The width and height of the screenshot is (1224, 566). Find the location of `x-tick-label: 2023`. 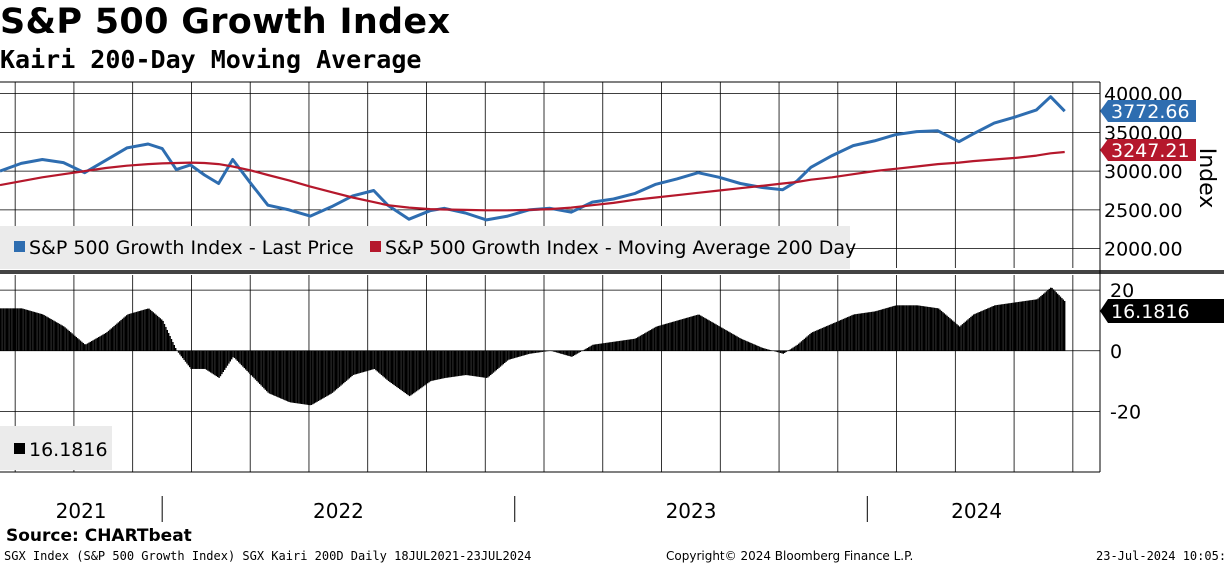

x-tick-label: 2023 is located at coordinates (691, 511).